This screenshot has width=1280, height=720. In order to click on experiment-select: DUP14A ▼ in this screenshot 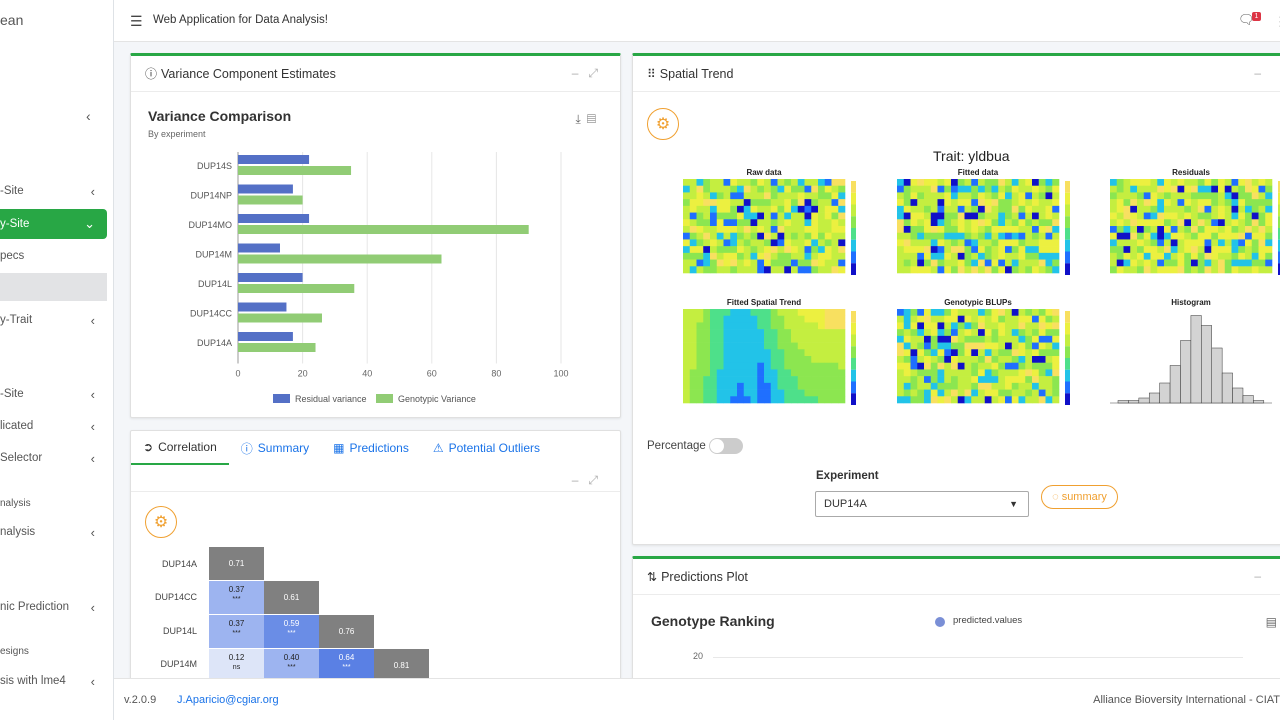, I will do `click(922, 504)`.